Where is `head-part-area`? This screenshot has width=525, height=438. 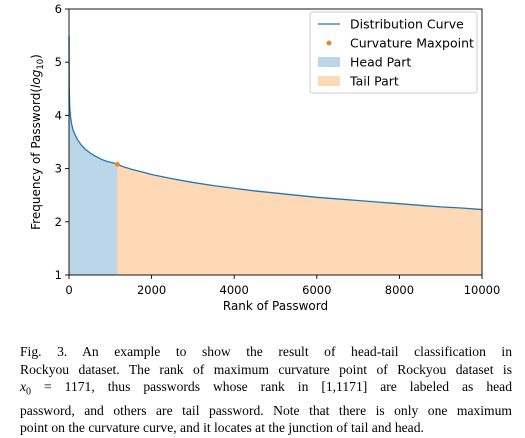 head-part-area is located at coordinates (93, 155).